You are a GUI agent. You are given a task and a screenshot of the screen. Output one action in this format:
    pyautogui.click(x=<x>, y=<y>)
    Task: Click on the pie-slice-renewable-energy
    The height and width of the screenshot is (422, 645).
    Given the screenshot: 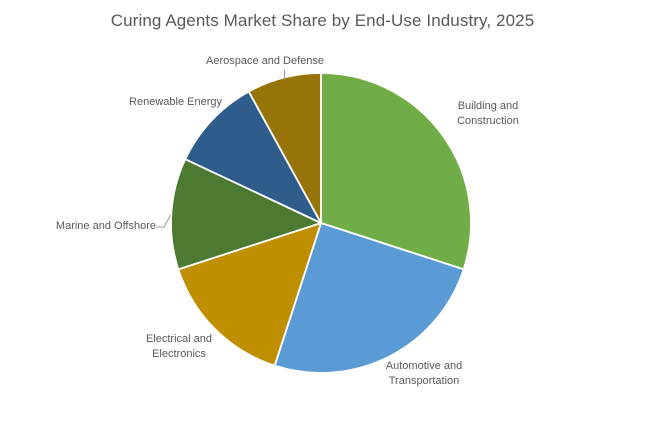 What is the action you would take?
    pyautogui.click(x=253, y=157)
    